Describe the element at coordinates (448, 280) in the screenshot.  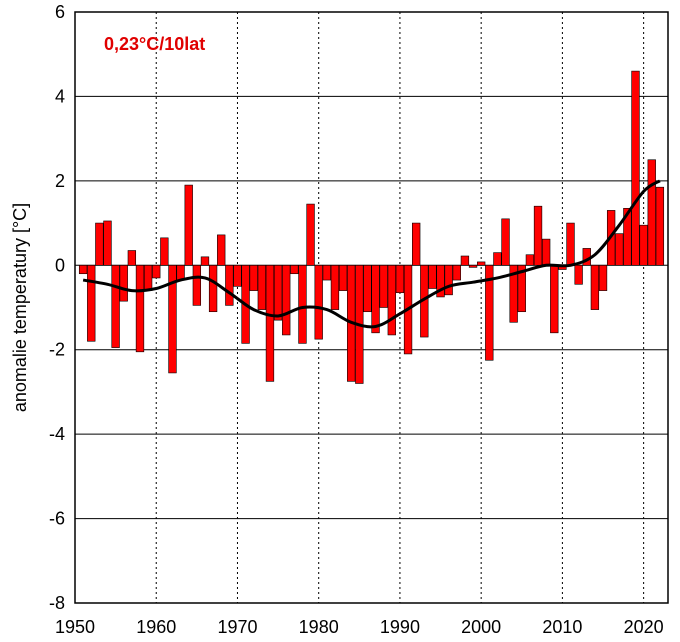
I see `bar-1996` at that location.